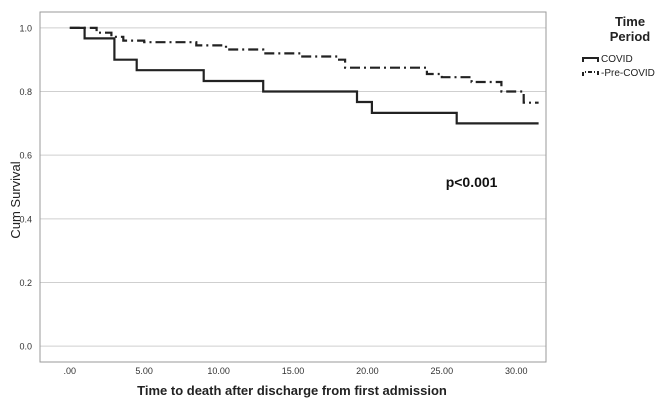 This screenshot has width=660, height=409. What do you see at coordinates (218, 371) in the screenshot?
I see `x-tick-label: 10.00` at bounding box center [218, 371].